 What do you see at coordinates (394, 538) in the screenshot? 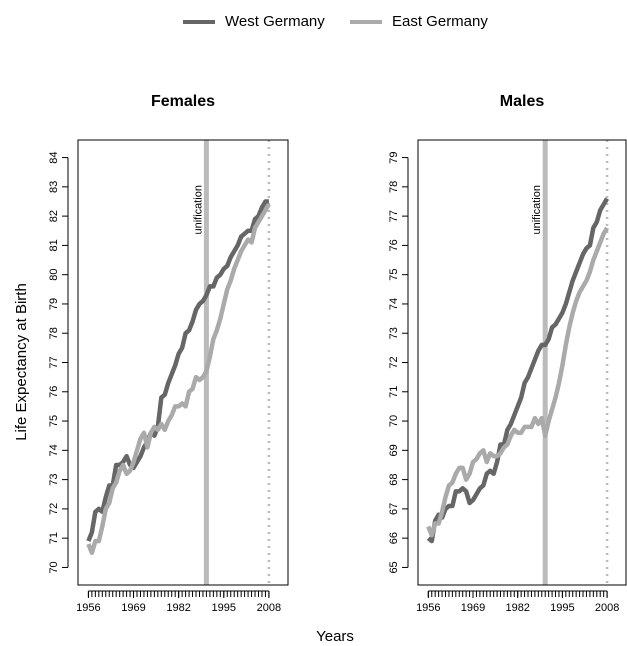
I see `y-tick-label: 66` at bounding box center [394, 538].